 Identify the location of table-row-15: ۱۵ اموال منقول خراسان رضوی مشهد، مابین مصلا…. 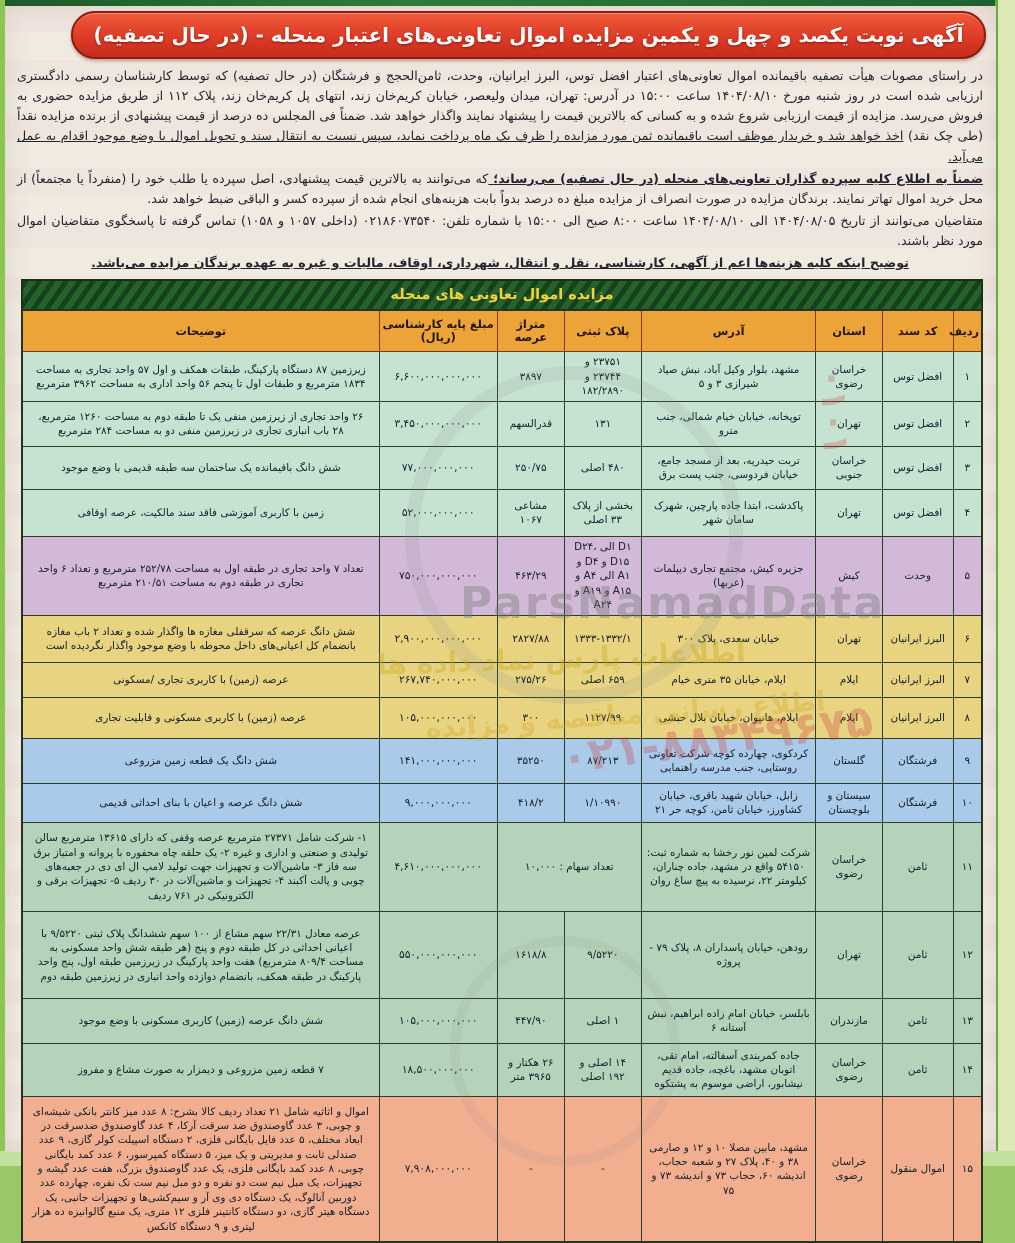
(502, 1169).